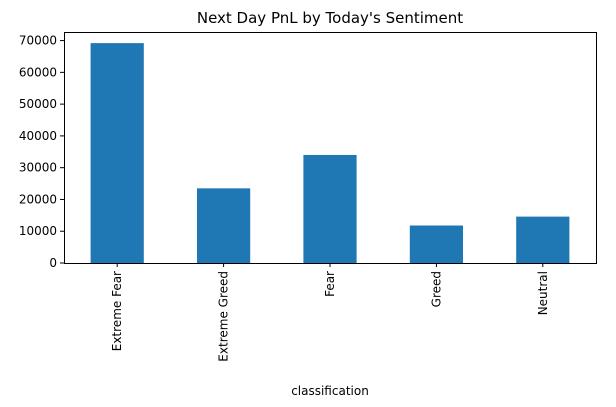  What do you see at coordinates (38, 72) in the screenshot?
I see `y-tick-label: 60000` at bounding box center [38, 72].